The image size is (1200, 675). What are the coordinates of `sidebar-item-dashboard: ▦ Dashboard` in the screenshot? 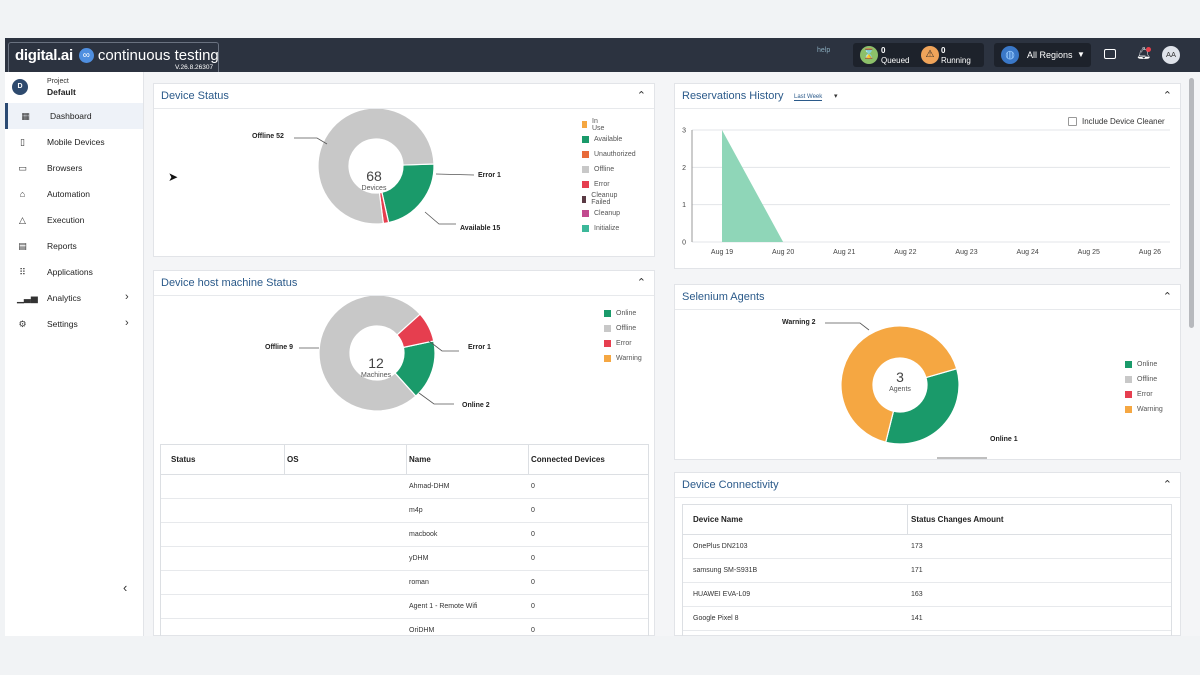 It's located at (74, 116).